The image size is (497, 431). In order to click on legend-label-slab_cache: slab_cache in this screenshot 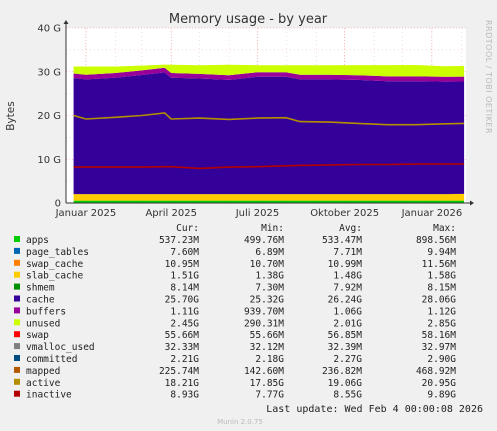, I will do `click(54, 276)`.